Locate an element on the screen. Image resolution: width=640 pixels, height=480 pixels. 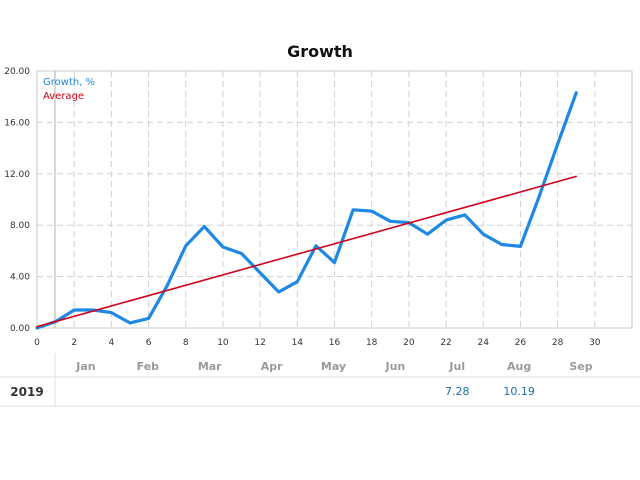
x-tick-label: 10 is located at coordinates (223, 343).